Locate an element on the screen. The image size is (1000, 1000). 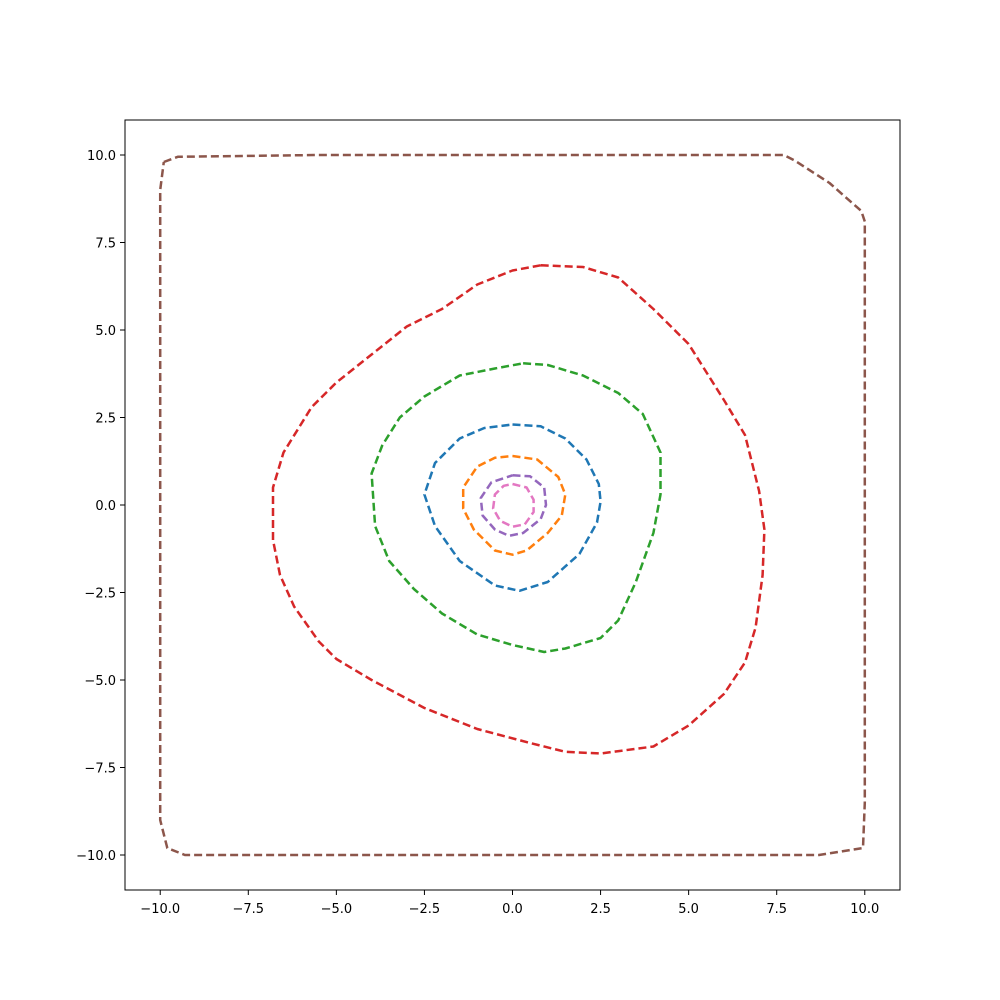
y-tick-label: −2.5 is located at coordinates (100, 594).